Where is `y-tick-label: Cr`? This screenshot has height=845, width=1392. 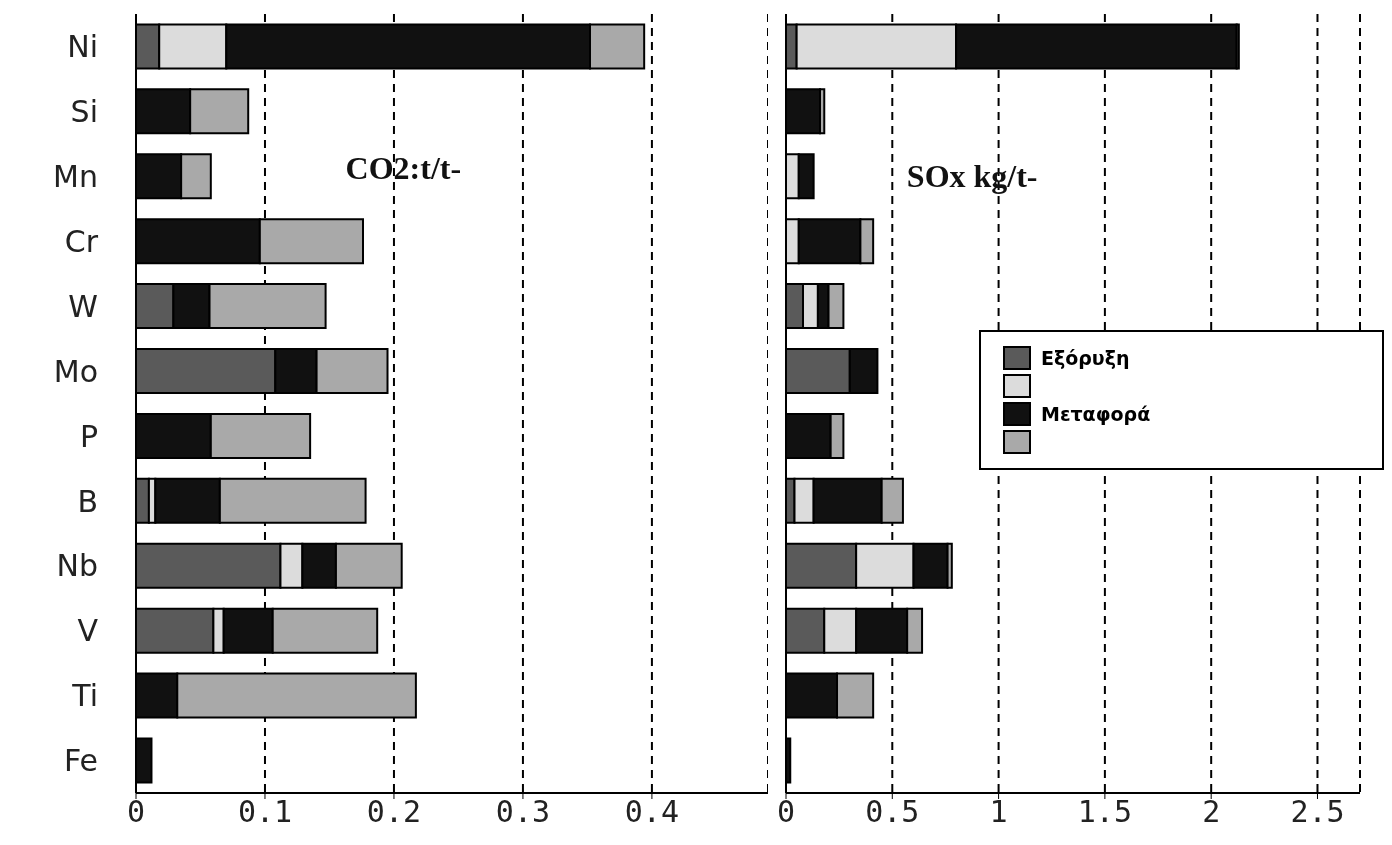
y-tick-label: Cr is located at coordinates (81, 241).